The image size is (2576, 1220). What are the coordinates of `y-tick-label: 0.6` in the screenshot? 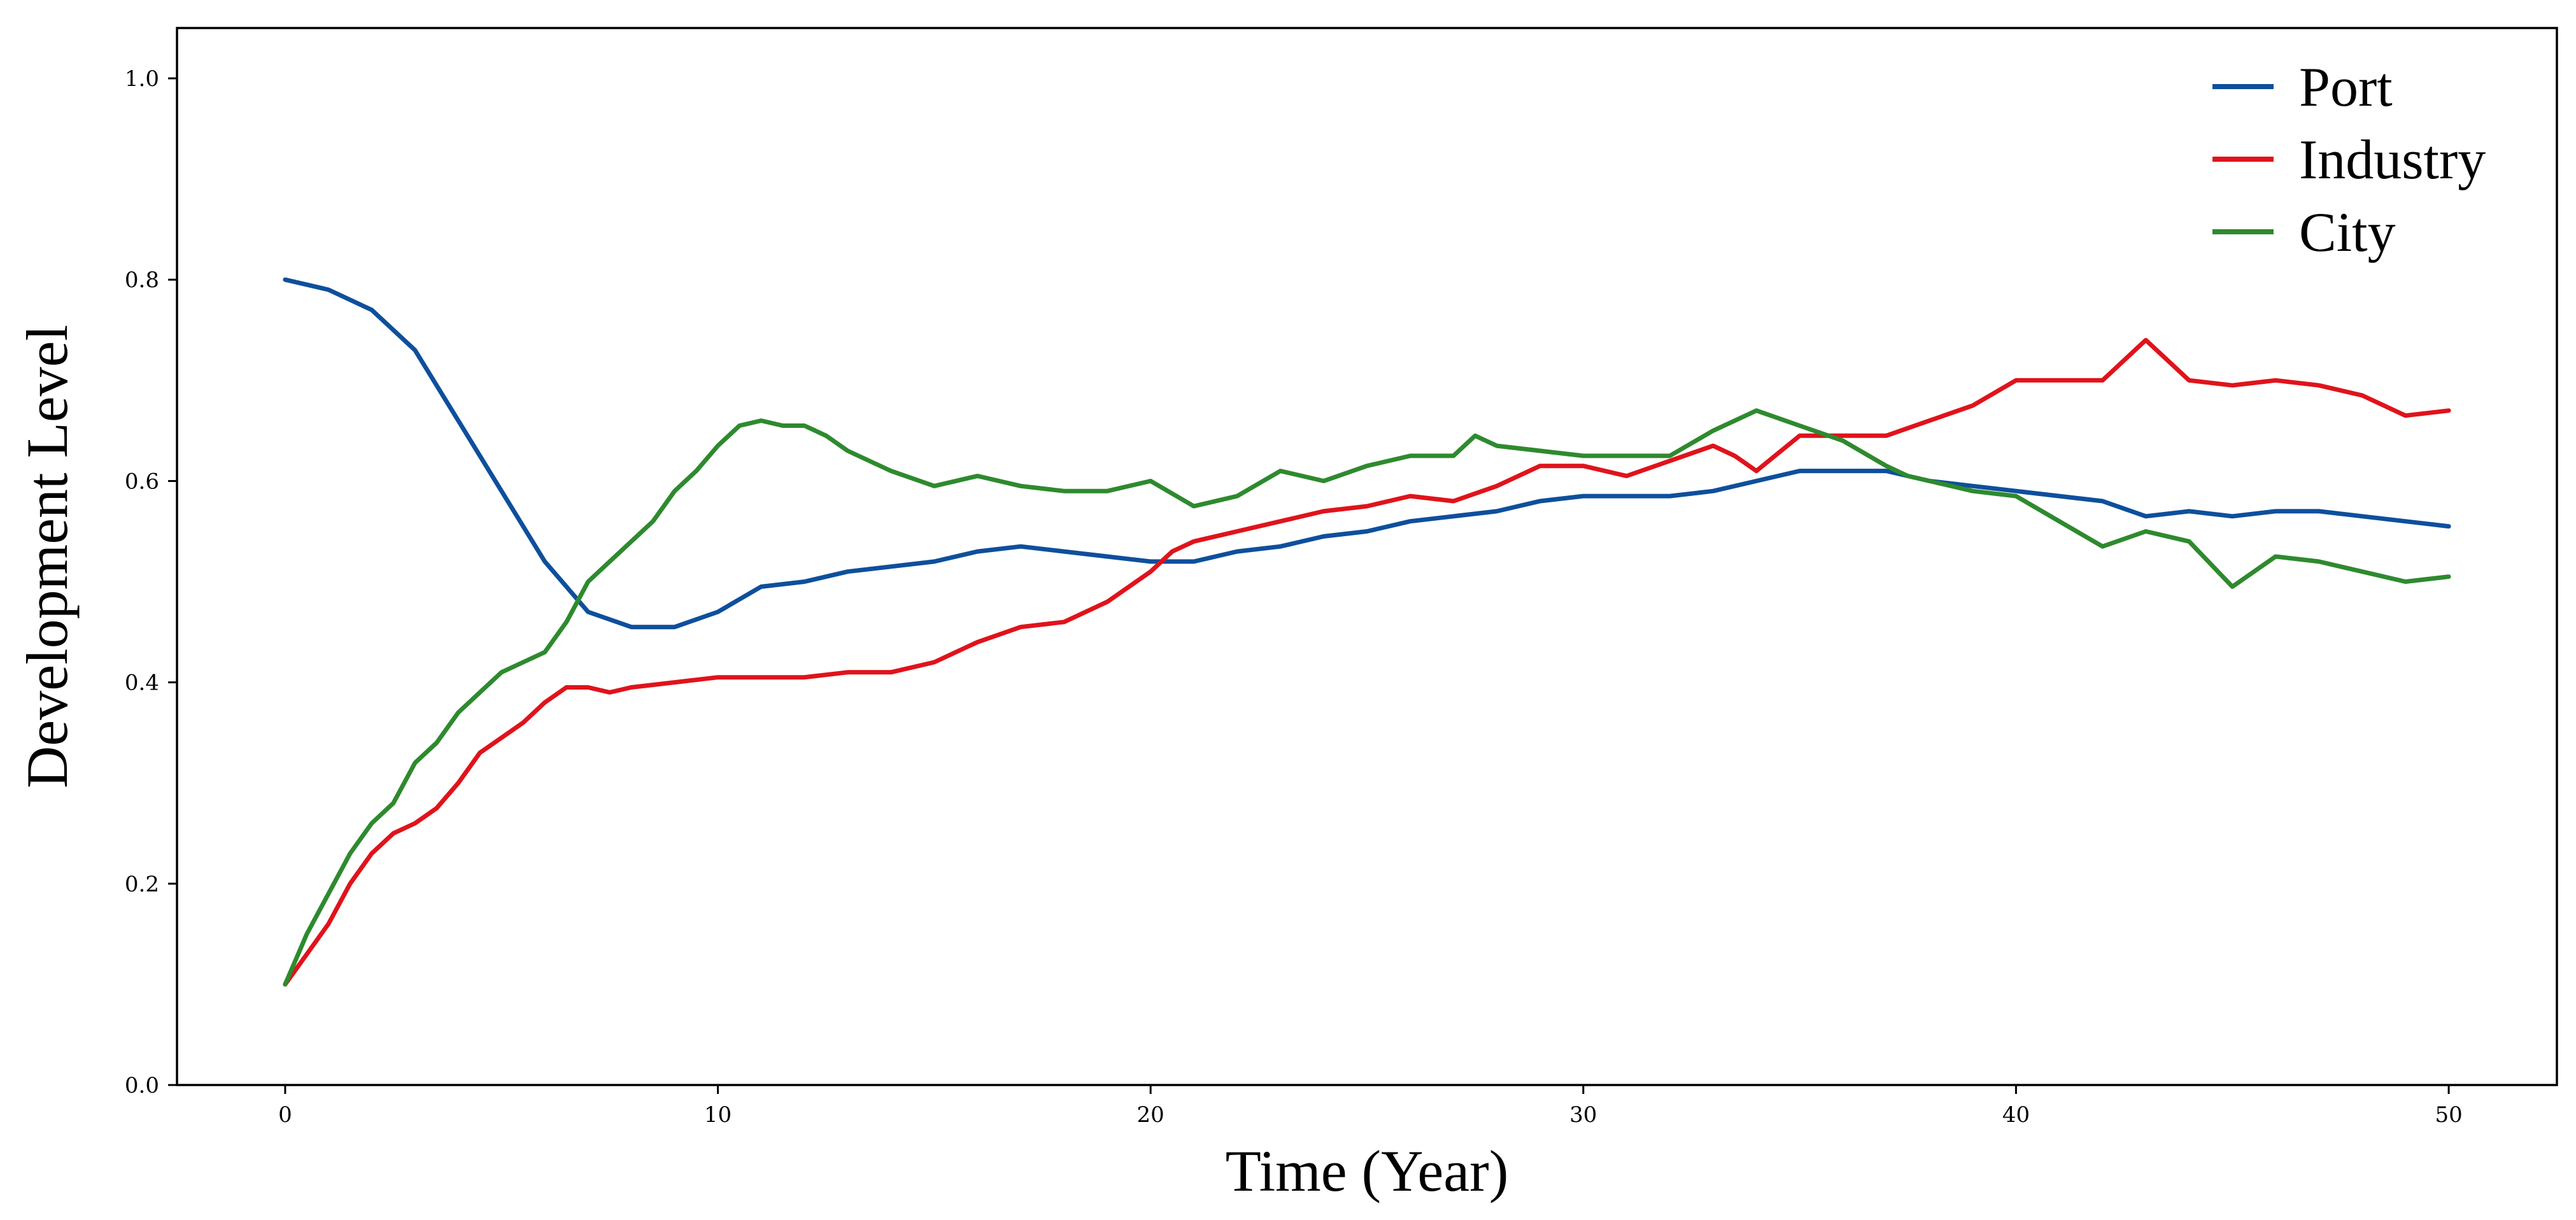 It's located at (142, 482).